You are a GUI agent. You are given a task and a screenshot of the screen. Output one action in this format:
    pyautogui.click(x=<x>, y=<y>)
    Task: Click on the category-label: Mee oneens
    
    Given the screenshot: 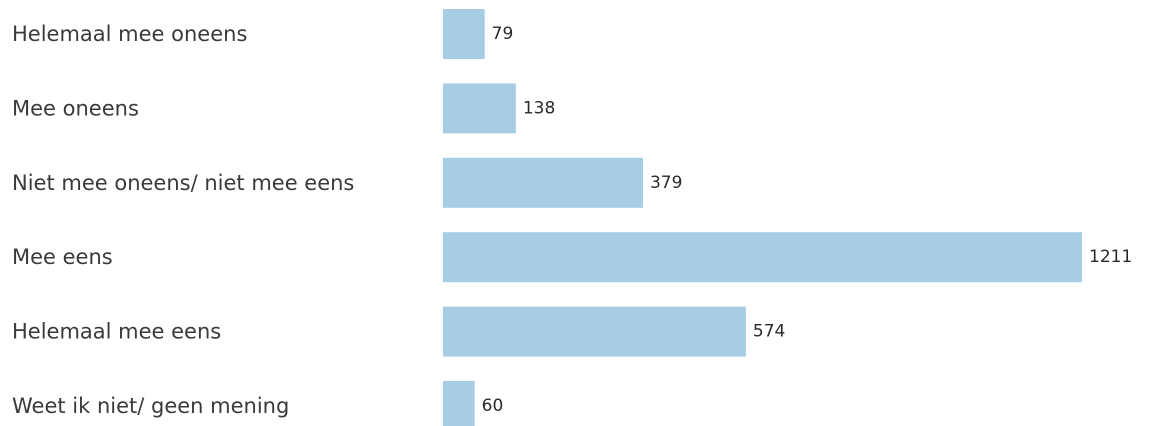 What is the action you would take?
    pyautogui.click(x=75, y=108)
    